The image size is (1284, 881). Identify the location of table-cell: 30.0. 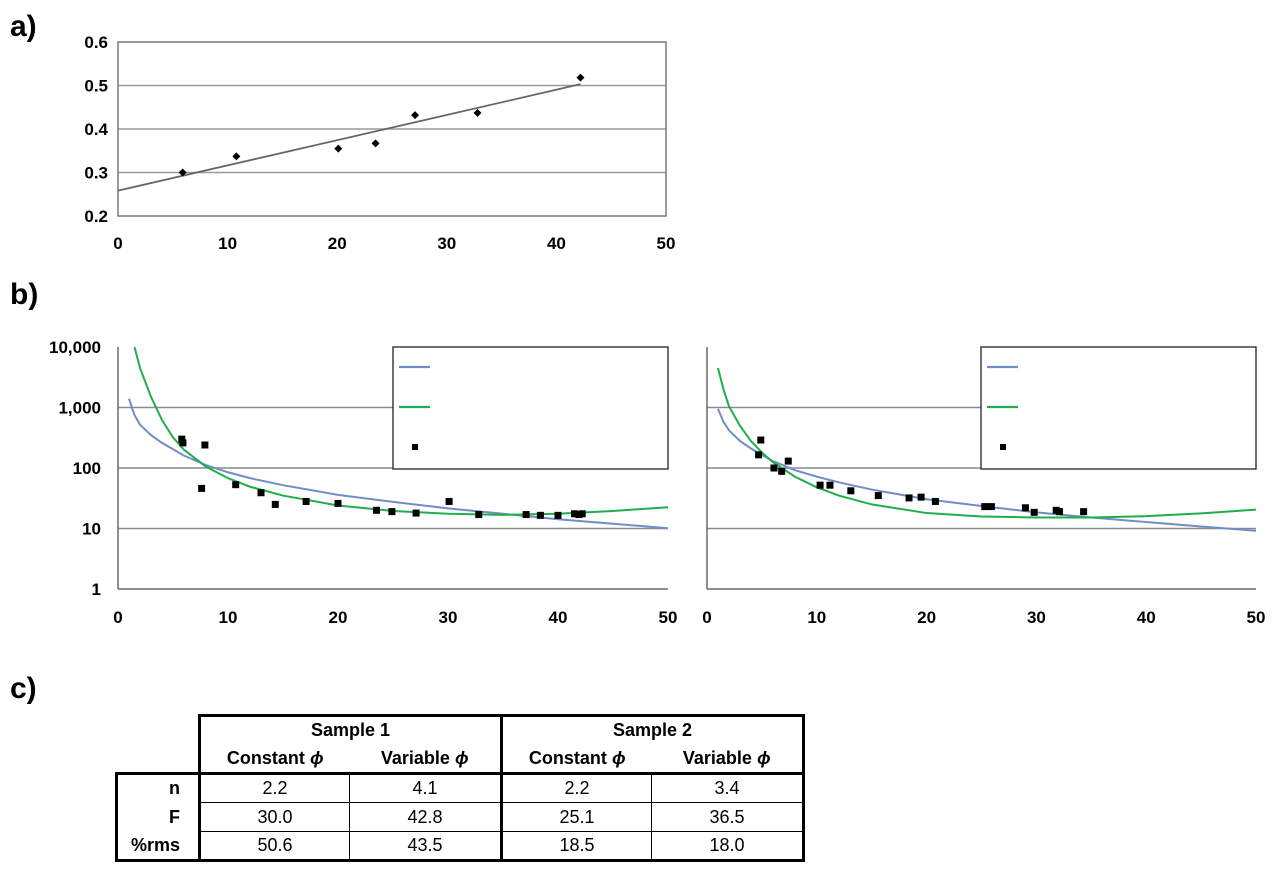
(274, 817).